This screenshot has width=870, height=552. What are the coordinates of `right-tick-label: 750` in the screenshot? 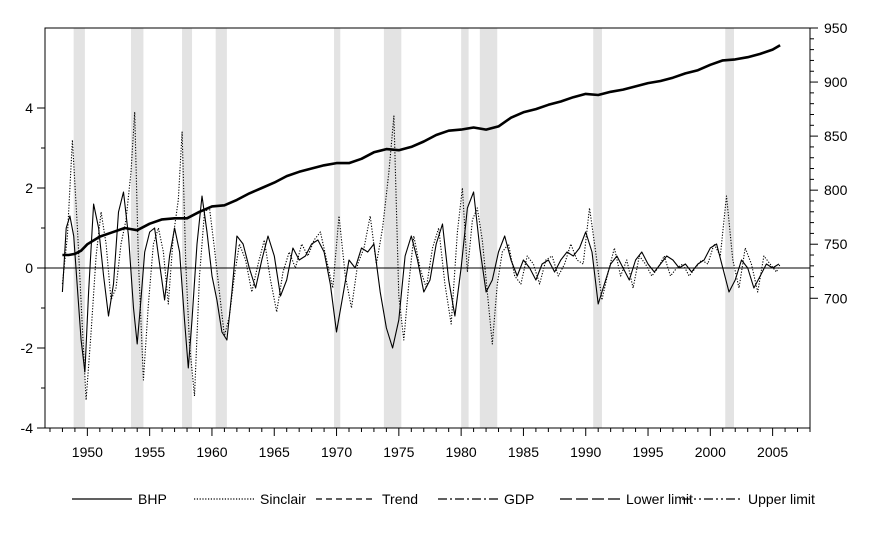 It's located at (836, 244).